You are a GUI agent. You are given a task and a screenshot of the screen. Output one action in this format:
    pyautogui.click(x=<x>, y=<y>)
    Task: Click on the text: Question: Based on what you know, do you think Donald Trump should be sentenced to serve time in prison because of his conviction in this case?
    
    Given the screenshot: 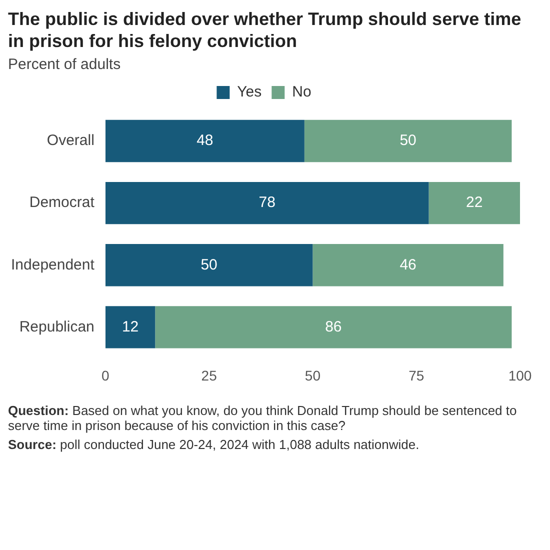 What is the action you would take?
    pyautogui.click(x=263, y=418)
    